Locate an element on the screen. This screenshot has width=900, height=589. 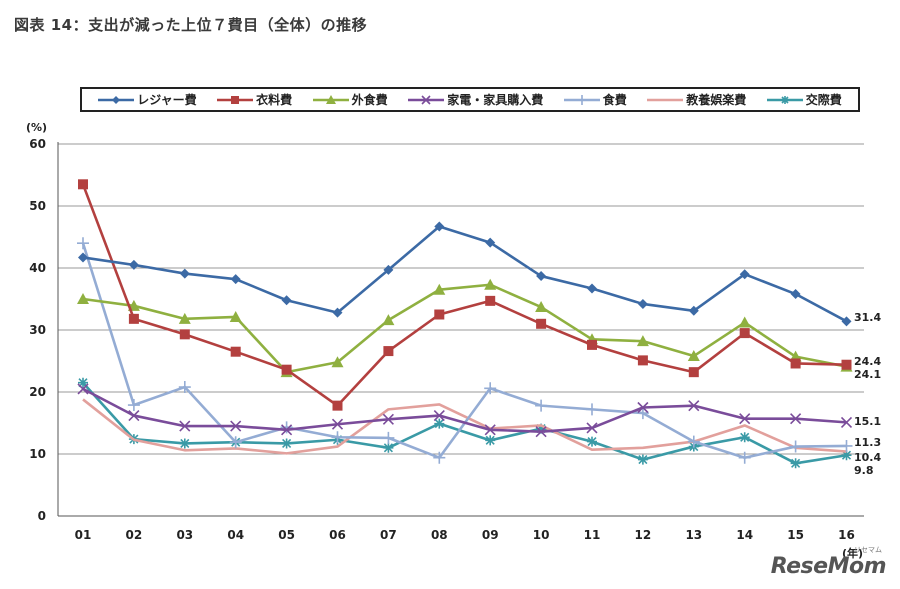
chart-title: 図表 14：支出が減った上位７費目（全体）の推移 is located at coordinates (191, 25).